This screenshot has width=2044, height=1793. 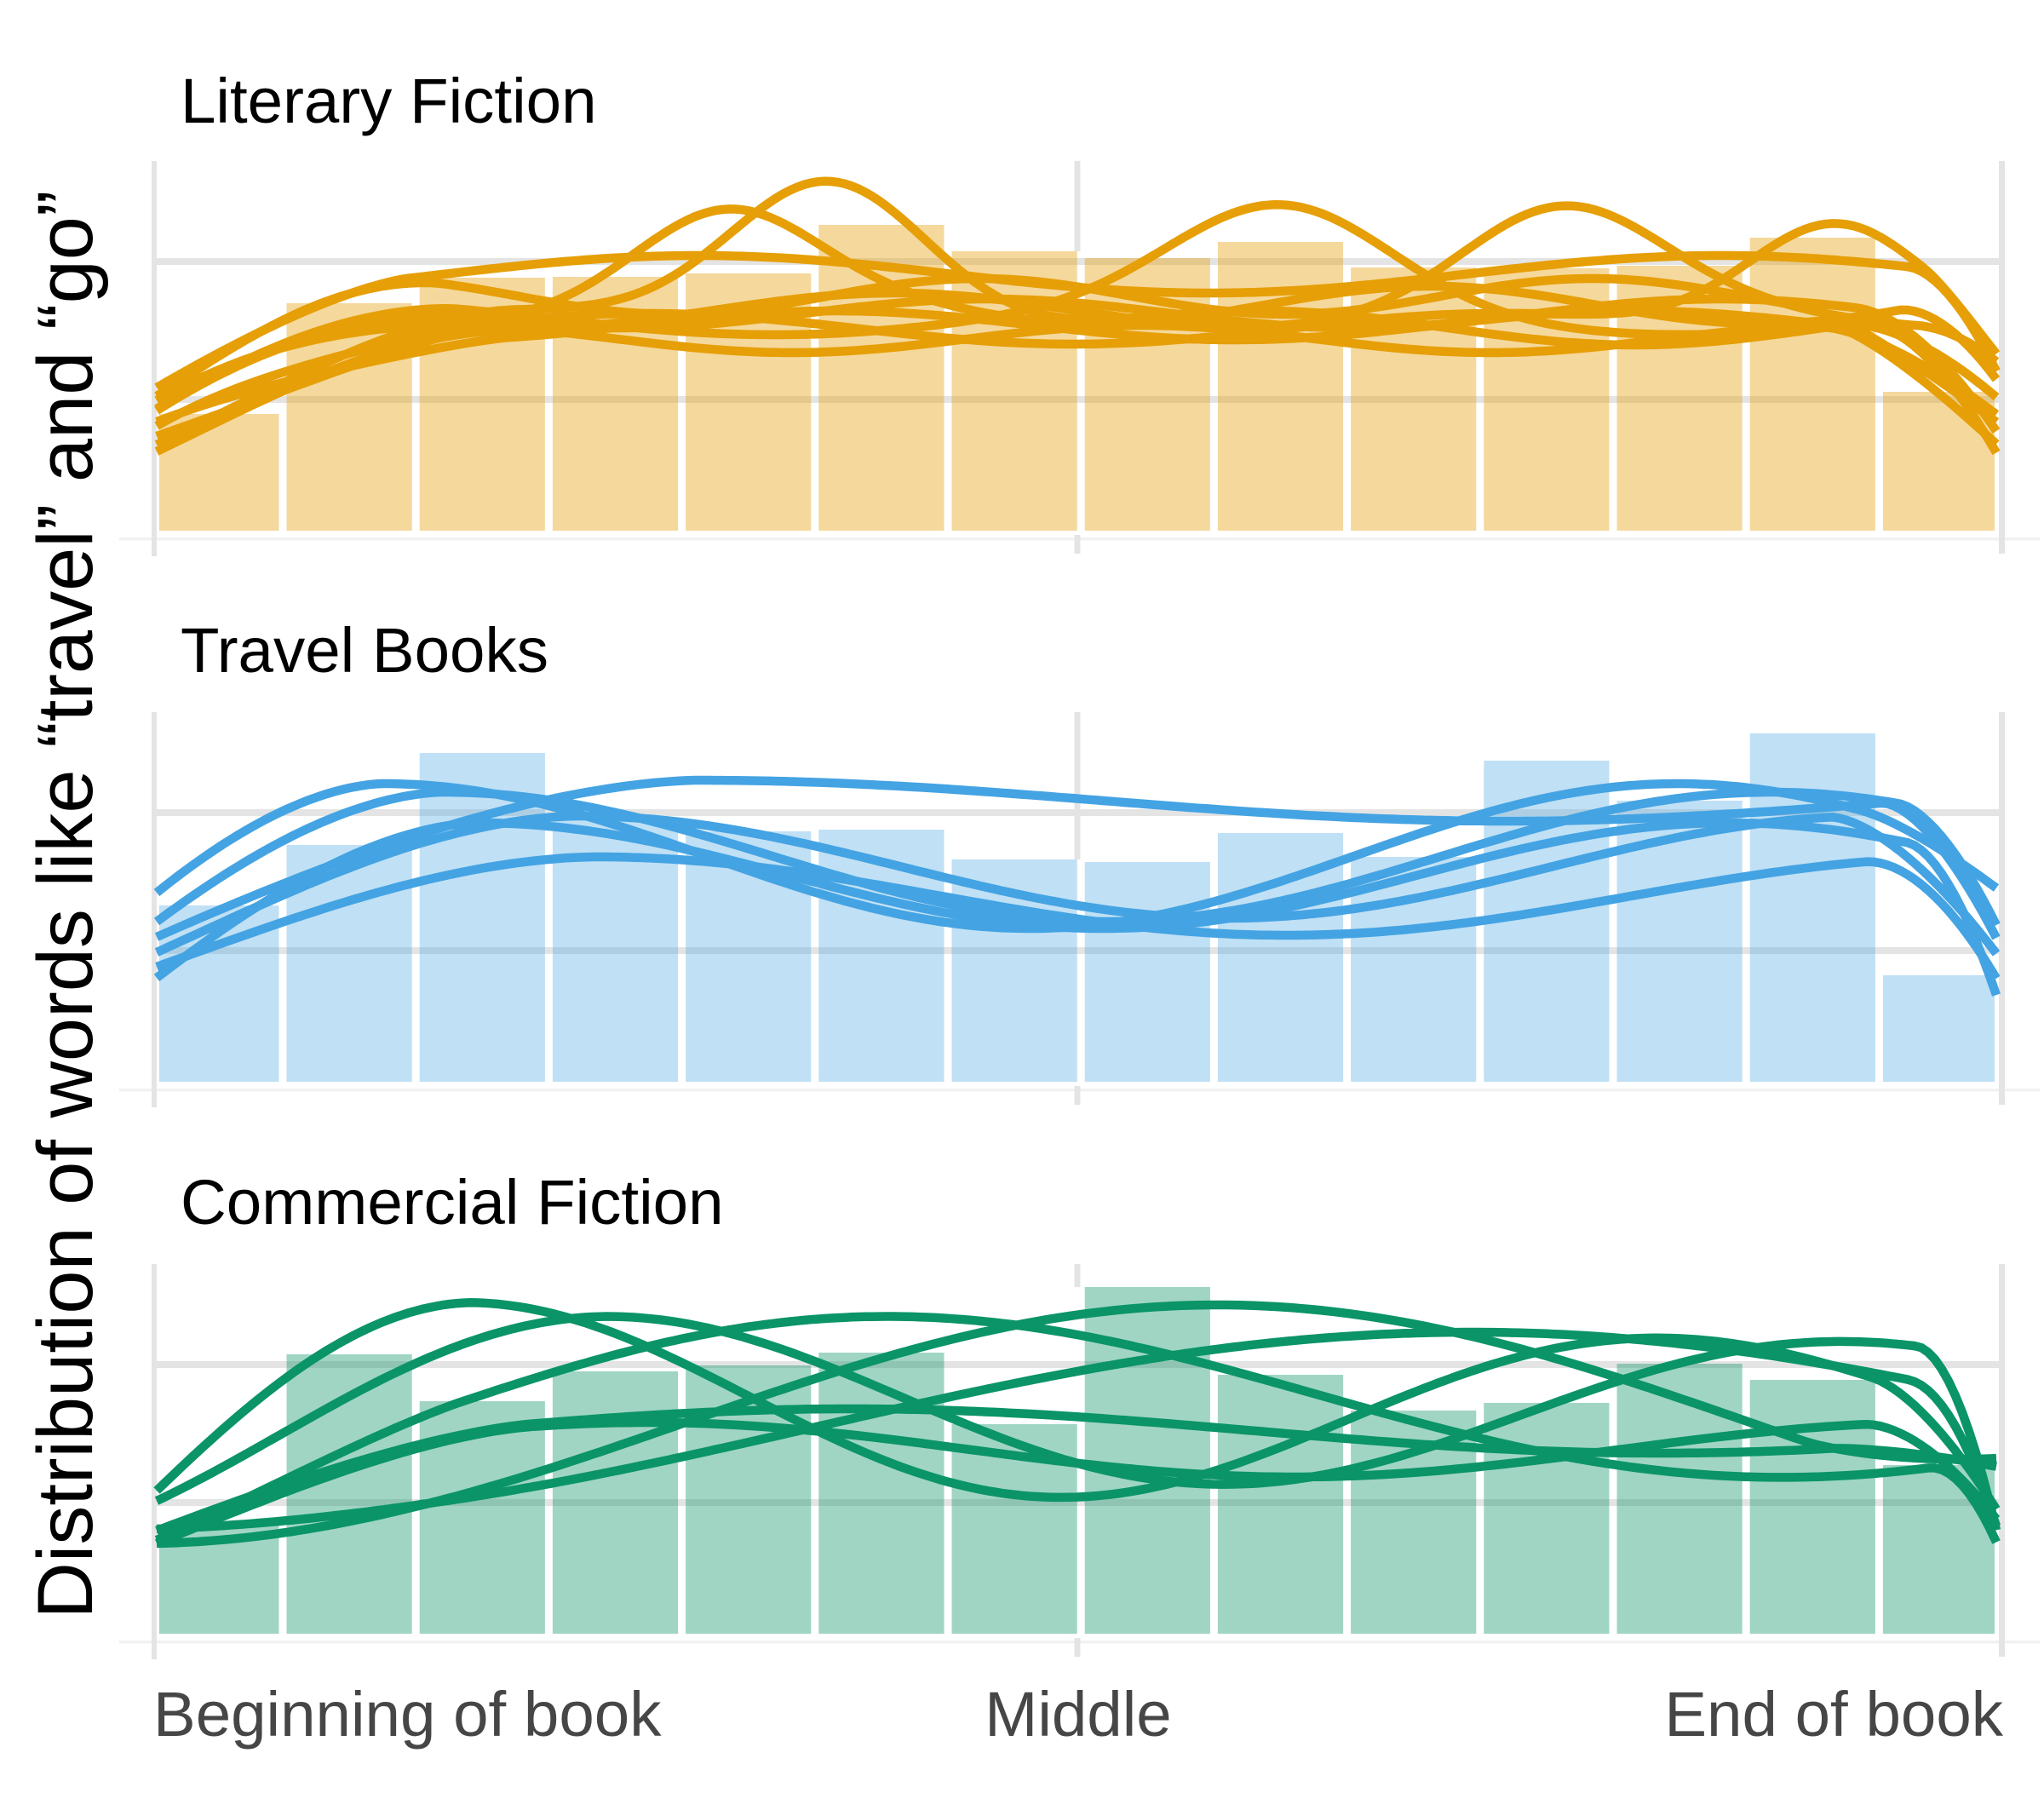 I want to click on svg-text: Literary Fiction, so click(x=389, y=101).